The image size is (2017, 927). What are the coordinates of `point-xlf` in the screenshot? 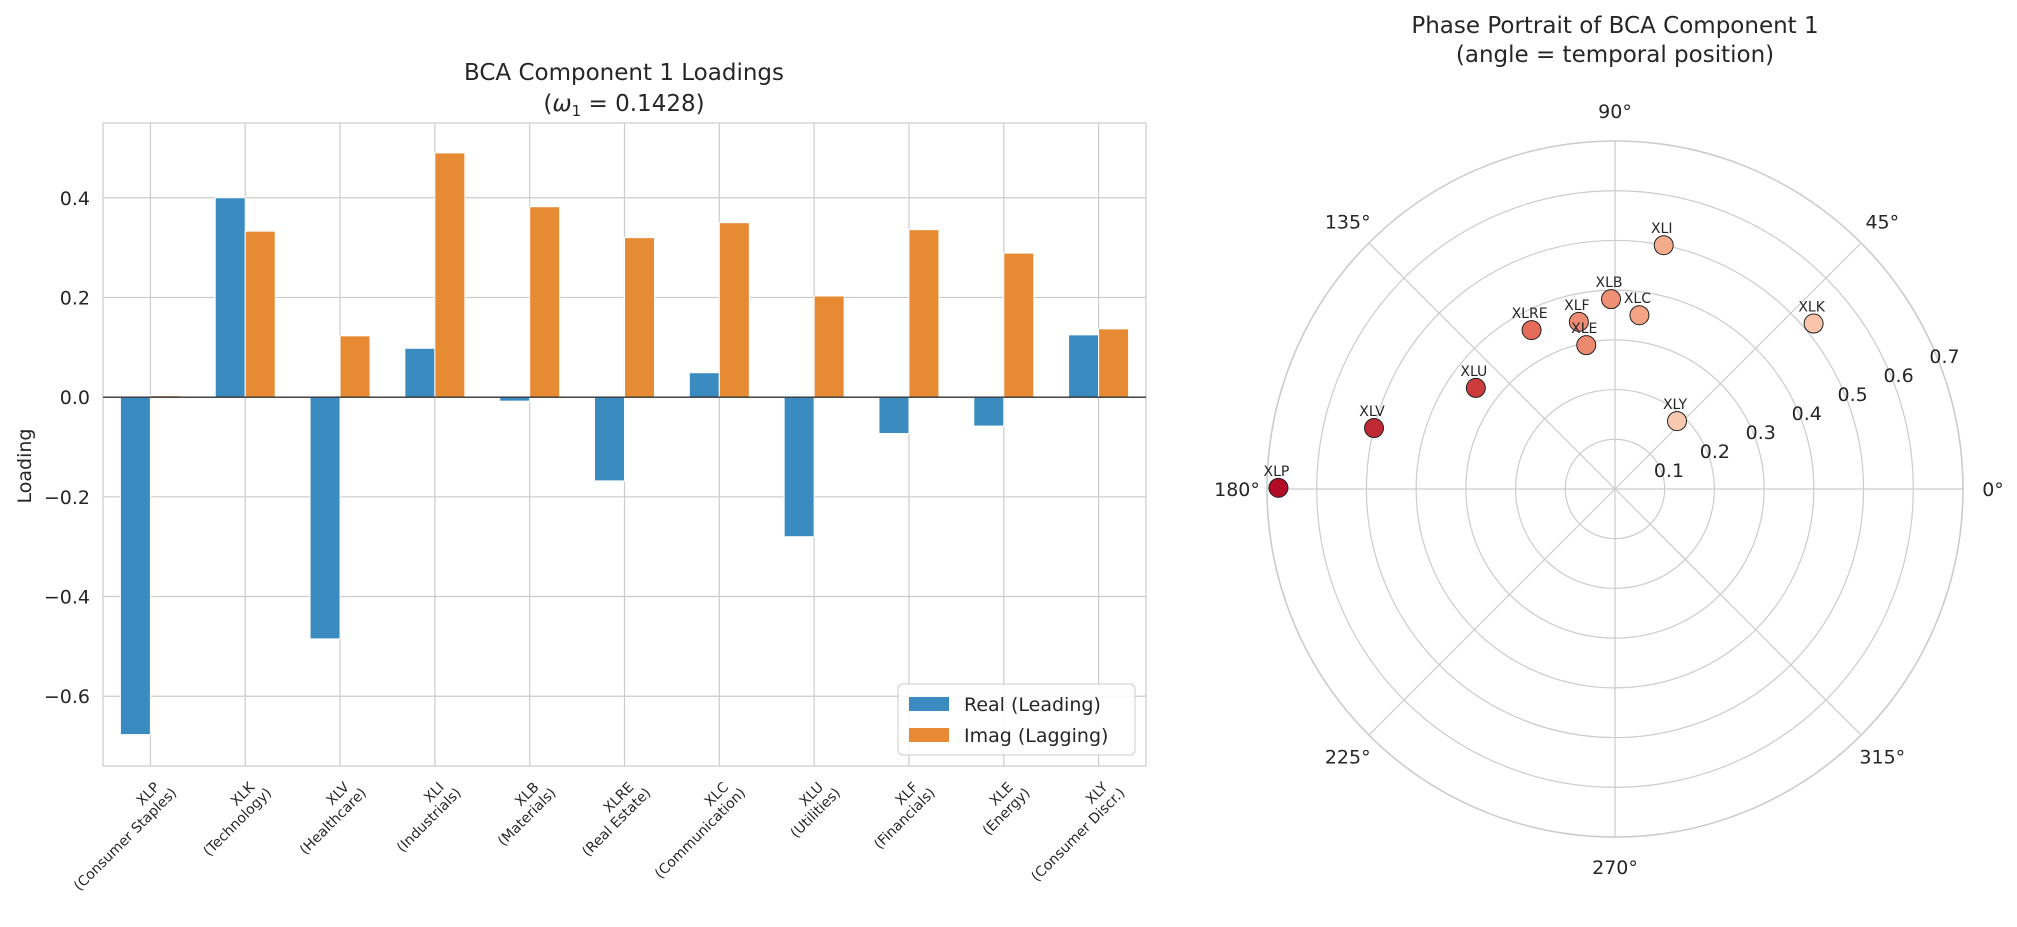 It's located at (1578, 321).